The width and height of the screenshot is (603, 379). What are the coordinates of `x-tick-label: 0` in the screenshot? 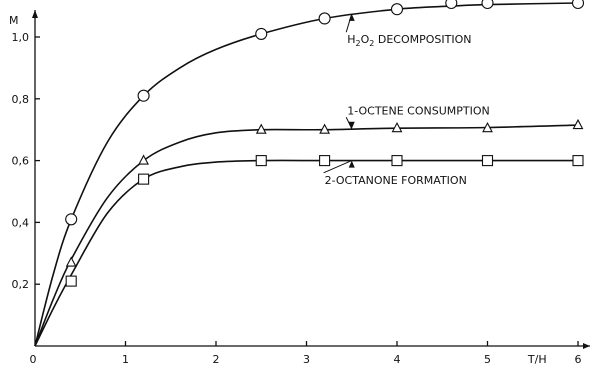 It's located at (33, 359).